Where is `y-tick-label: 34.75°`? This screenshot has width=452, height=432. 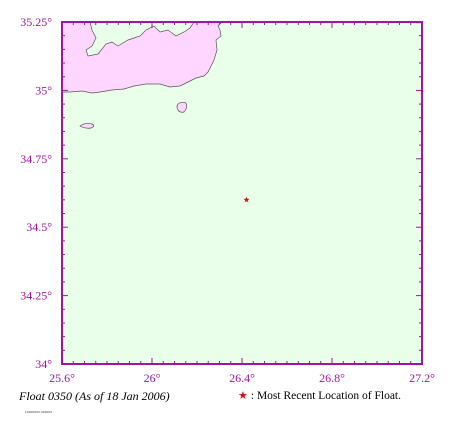
y-tick-label: 34.75° is located at coordinates (36, 159).